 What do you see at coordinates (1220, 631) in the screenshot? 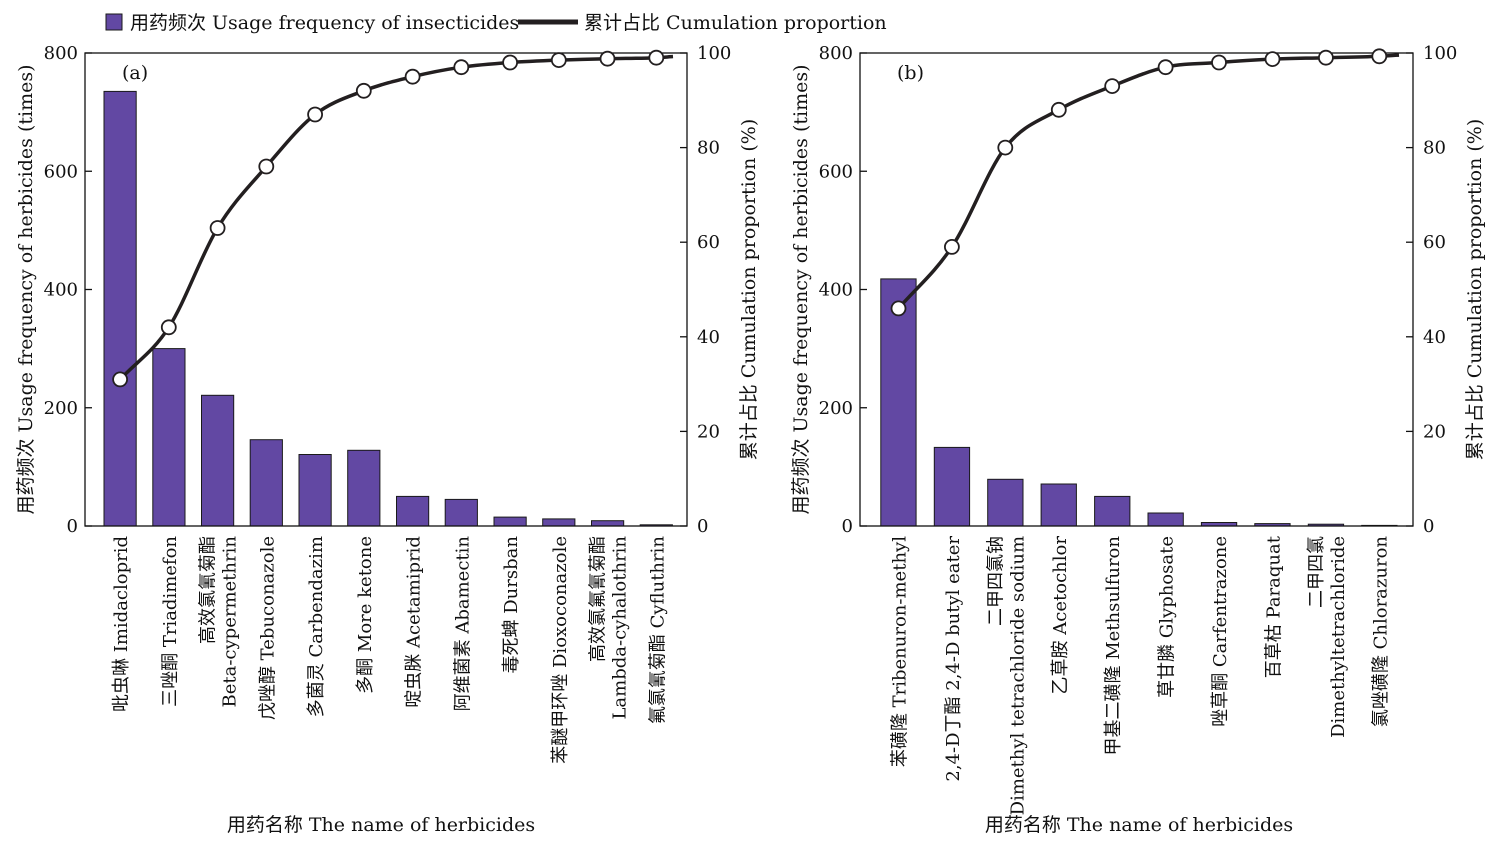
I see `category-label: 唑草酮 Carfentrazone` at bounding box center [1220, 631].